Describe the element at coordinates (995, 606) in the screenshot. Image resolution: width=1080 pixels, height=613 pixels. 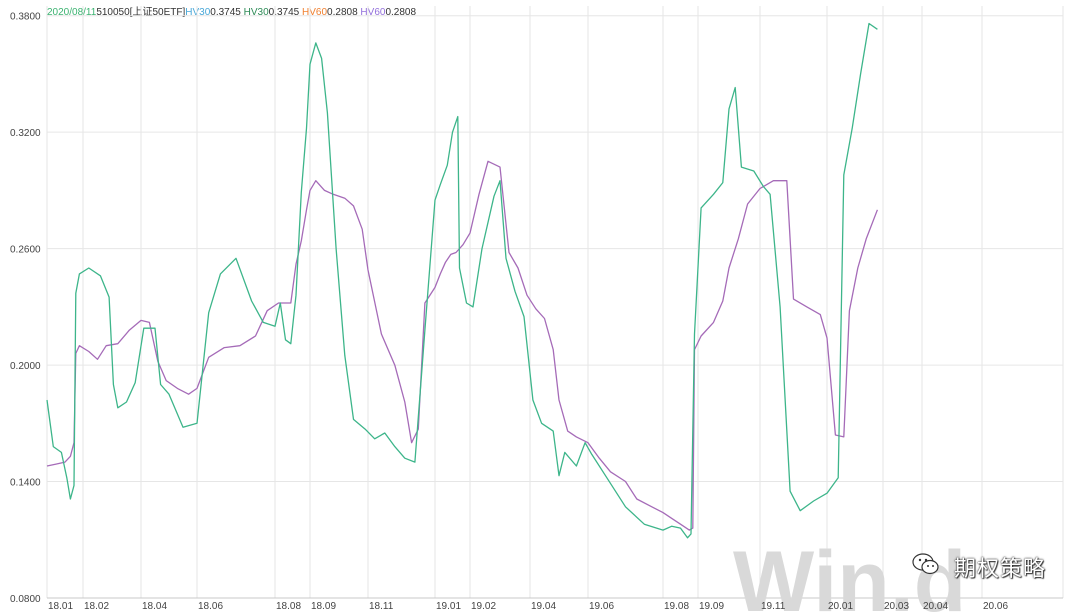
I see `x-tick-label: 20.06` at that location.